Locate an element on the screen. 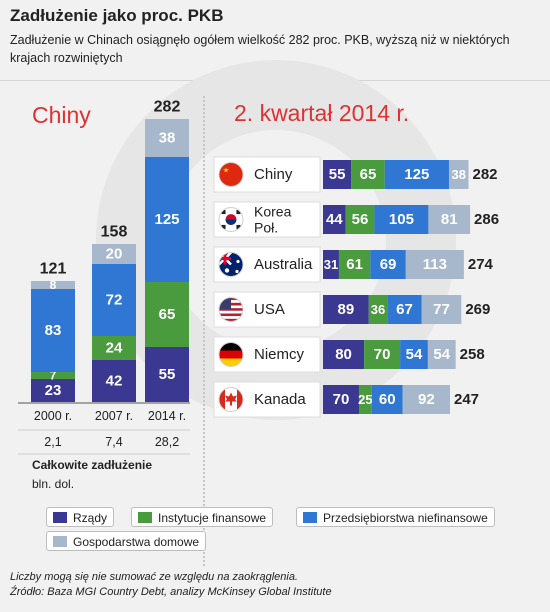 The image size is (550, 612). country-label: USA is located at coordinates (269, 309).